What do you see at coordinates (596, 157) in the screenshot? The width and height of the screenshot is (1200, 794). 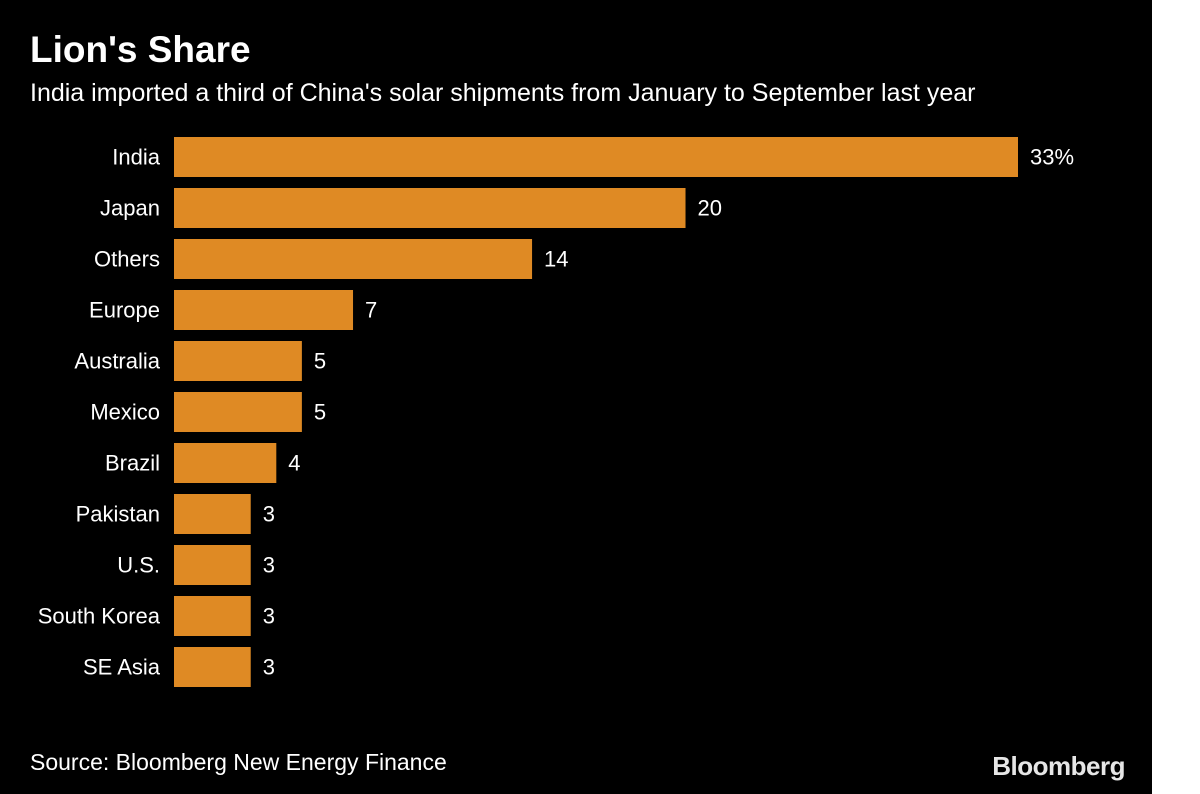 I see `bar-india` at bounding box center [596, 157].